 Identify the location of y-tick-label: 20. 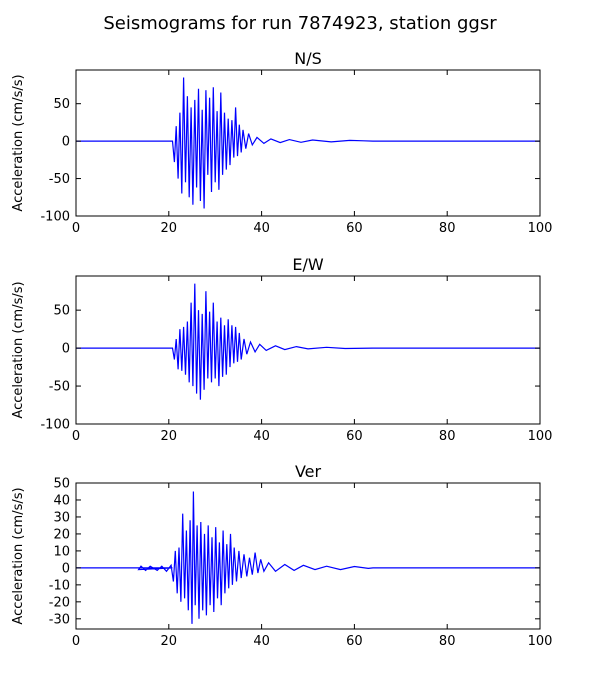
(61, 534).